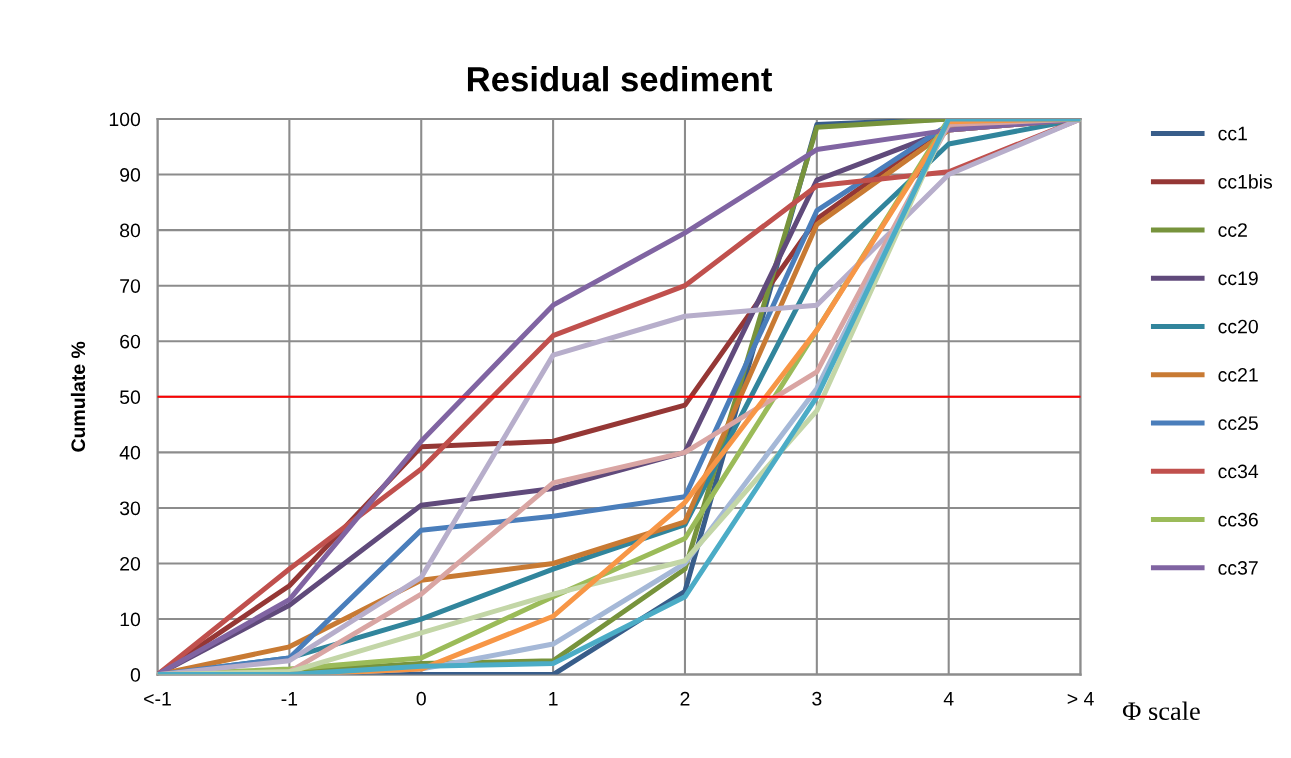 The width and height of the screenshot is (1291, 758). I want to click on x-tick-label: > 4, so click(1080, 699).